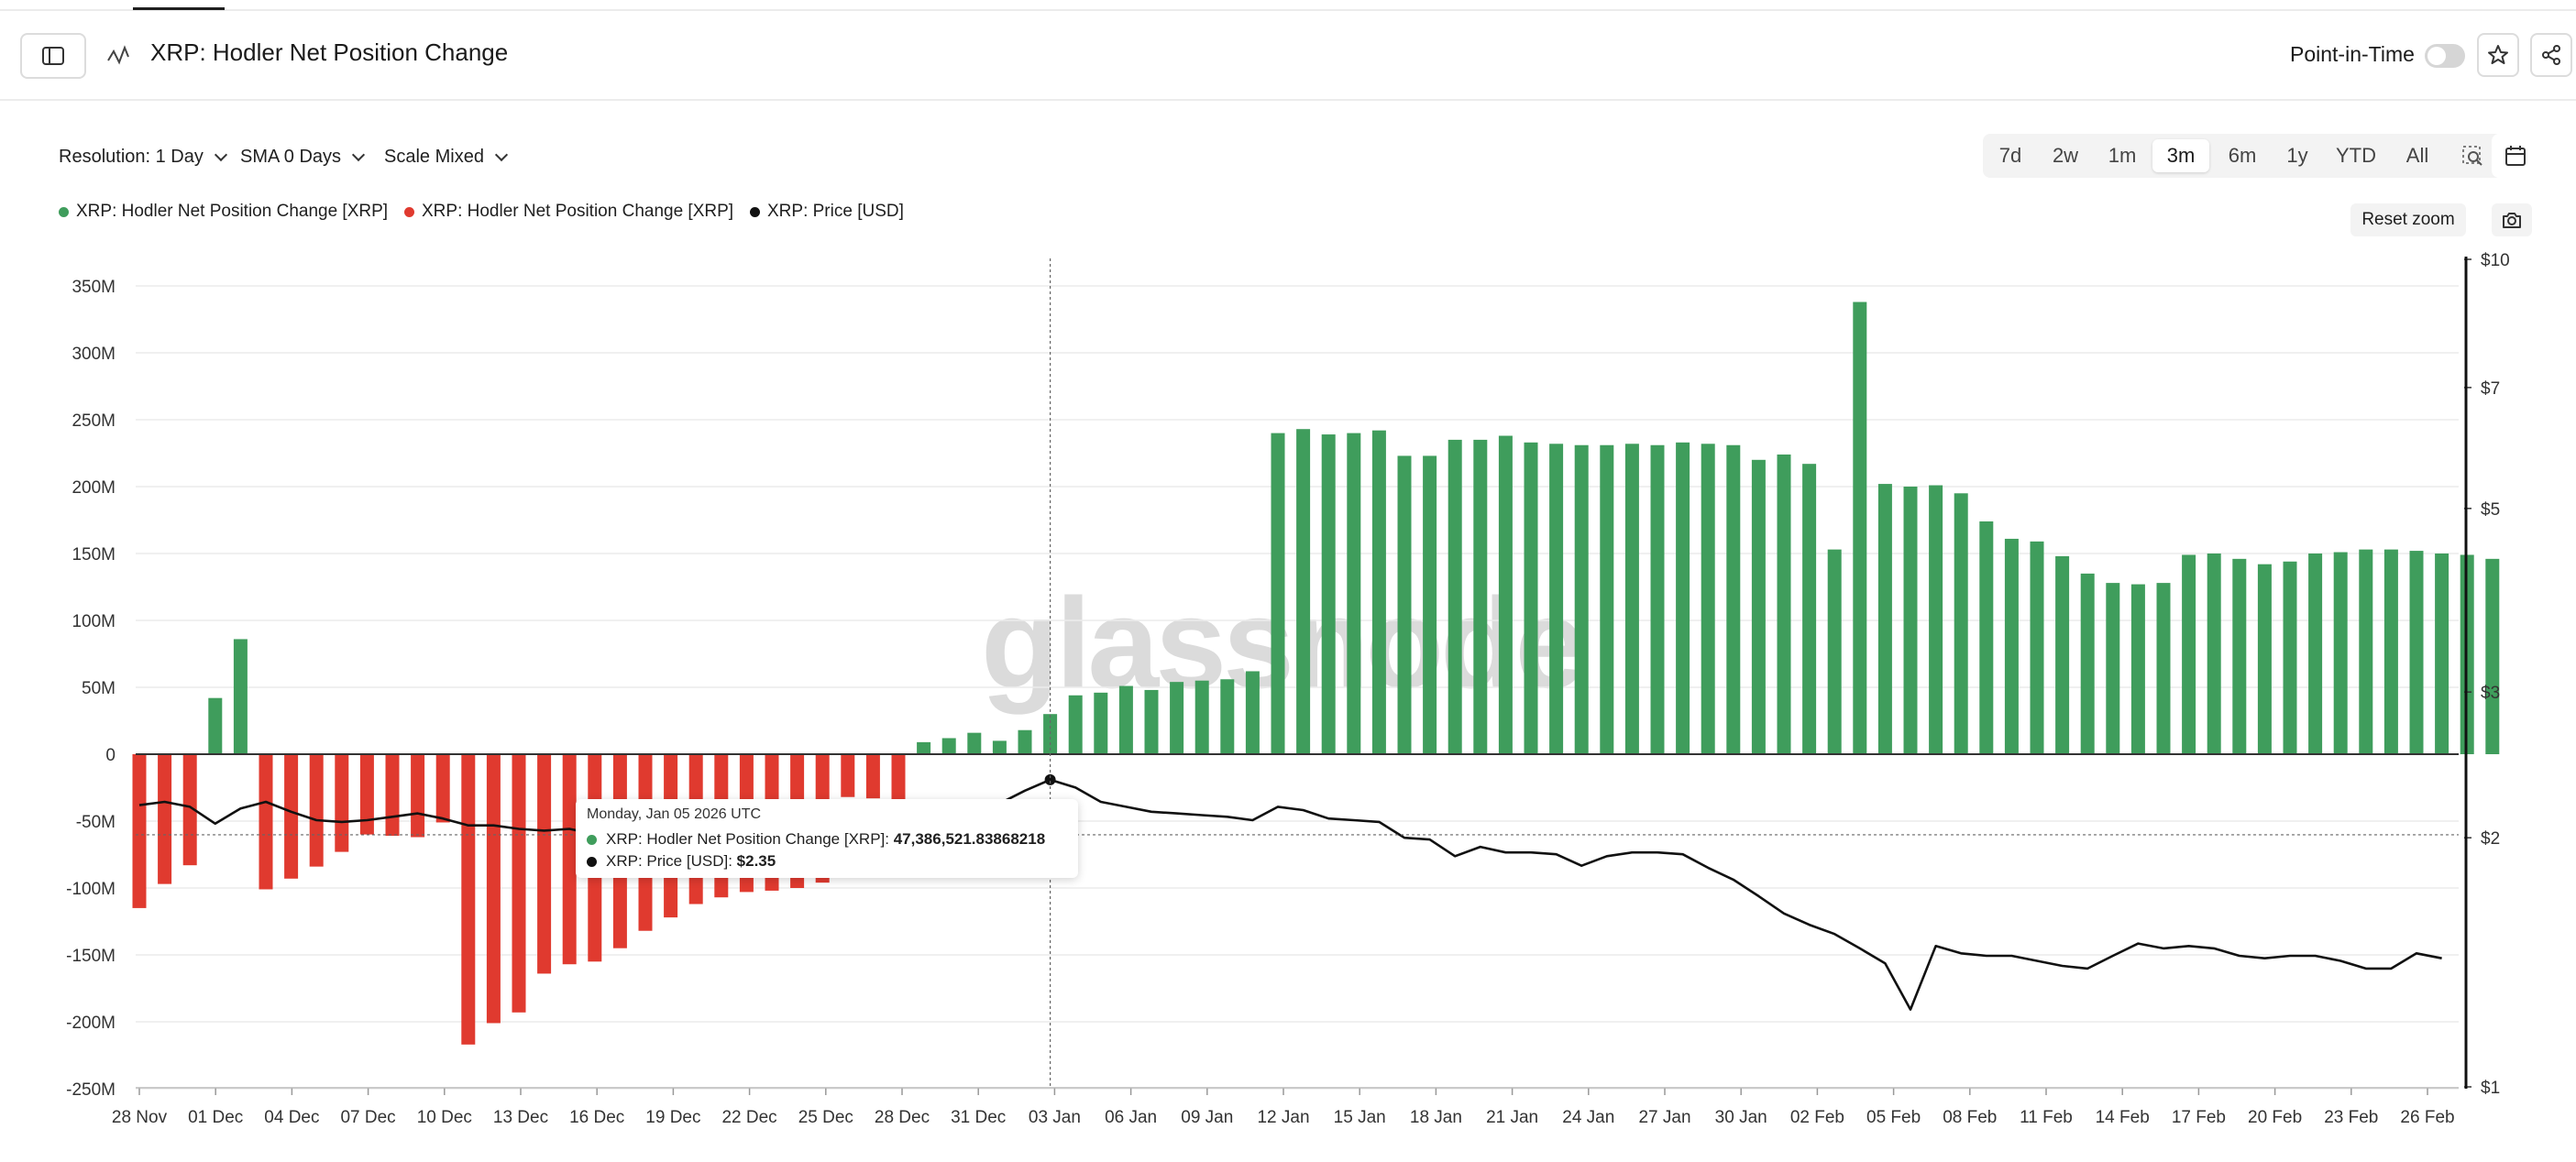 This screenshot has height=1162, width=2576. I want to click on sidebar-toggle-button, so click(53, 56).